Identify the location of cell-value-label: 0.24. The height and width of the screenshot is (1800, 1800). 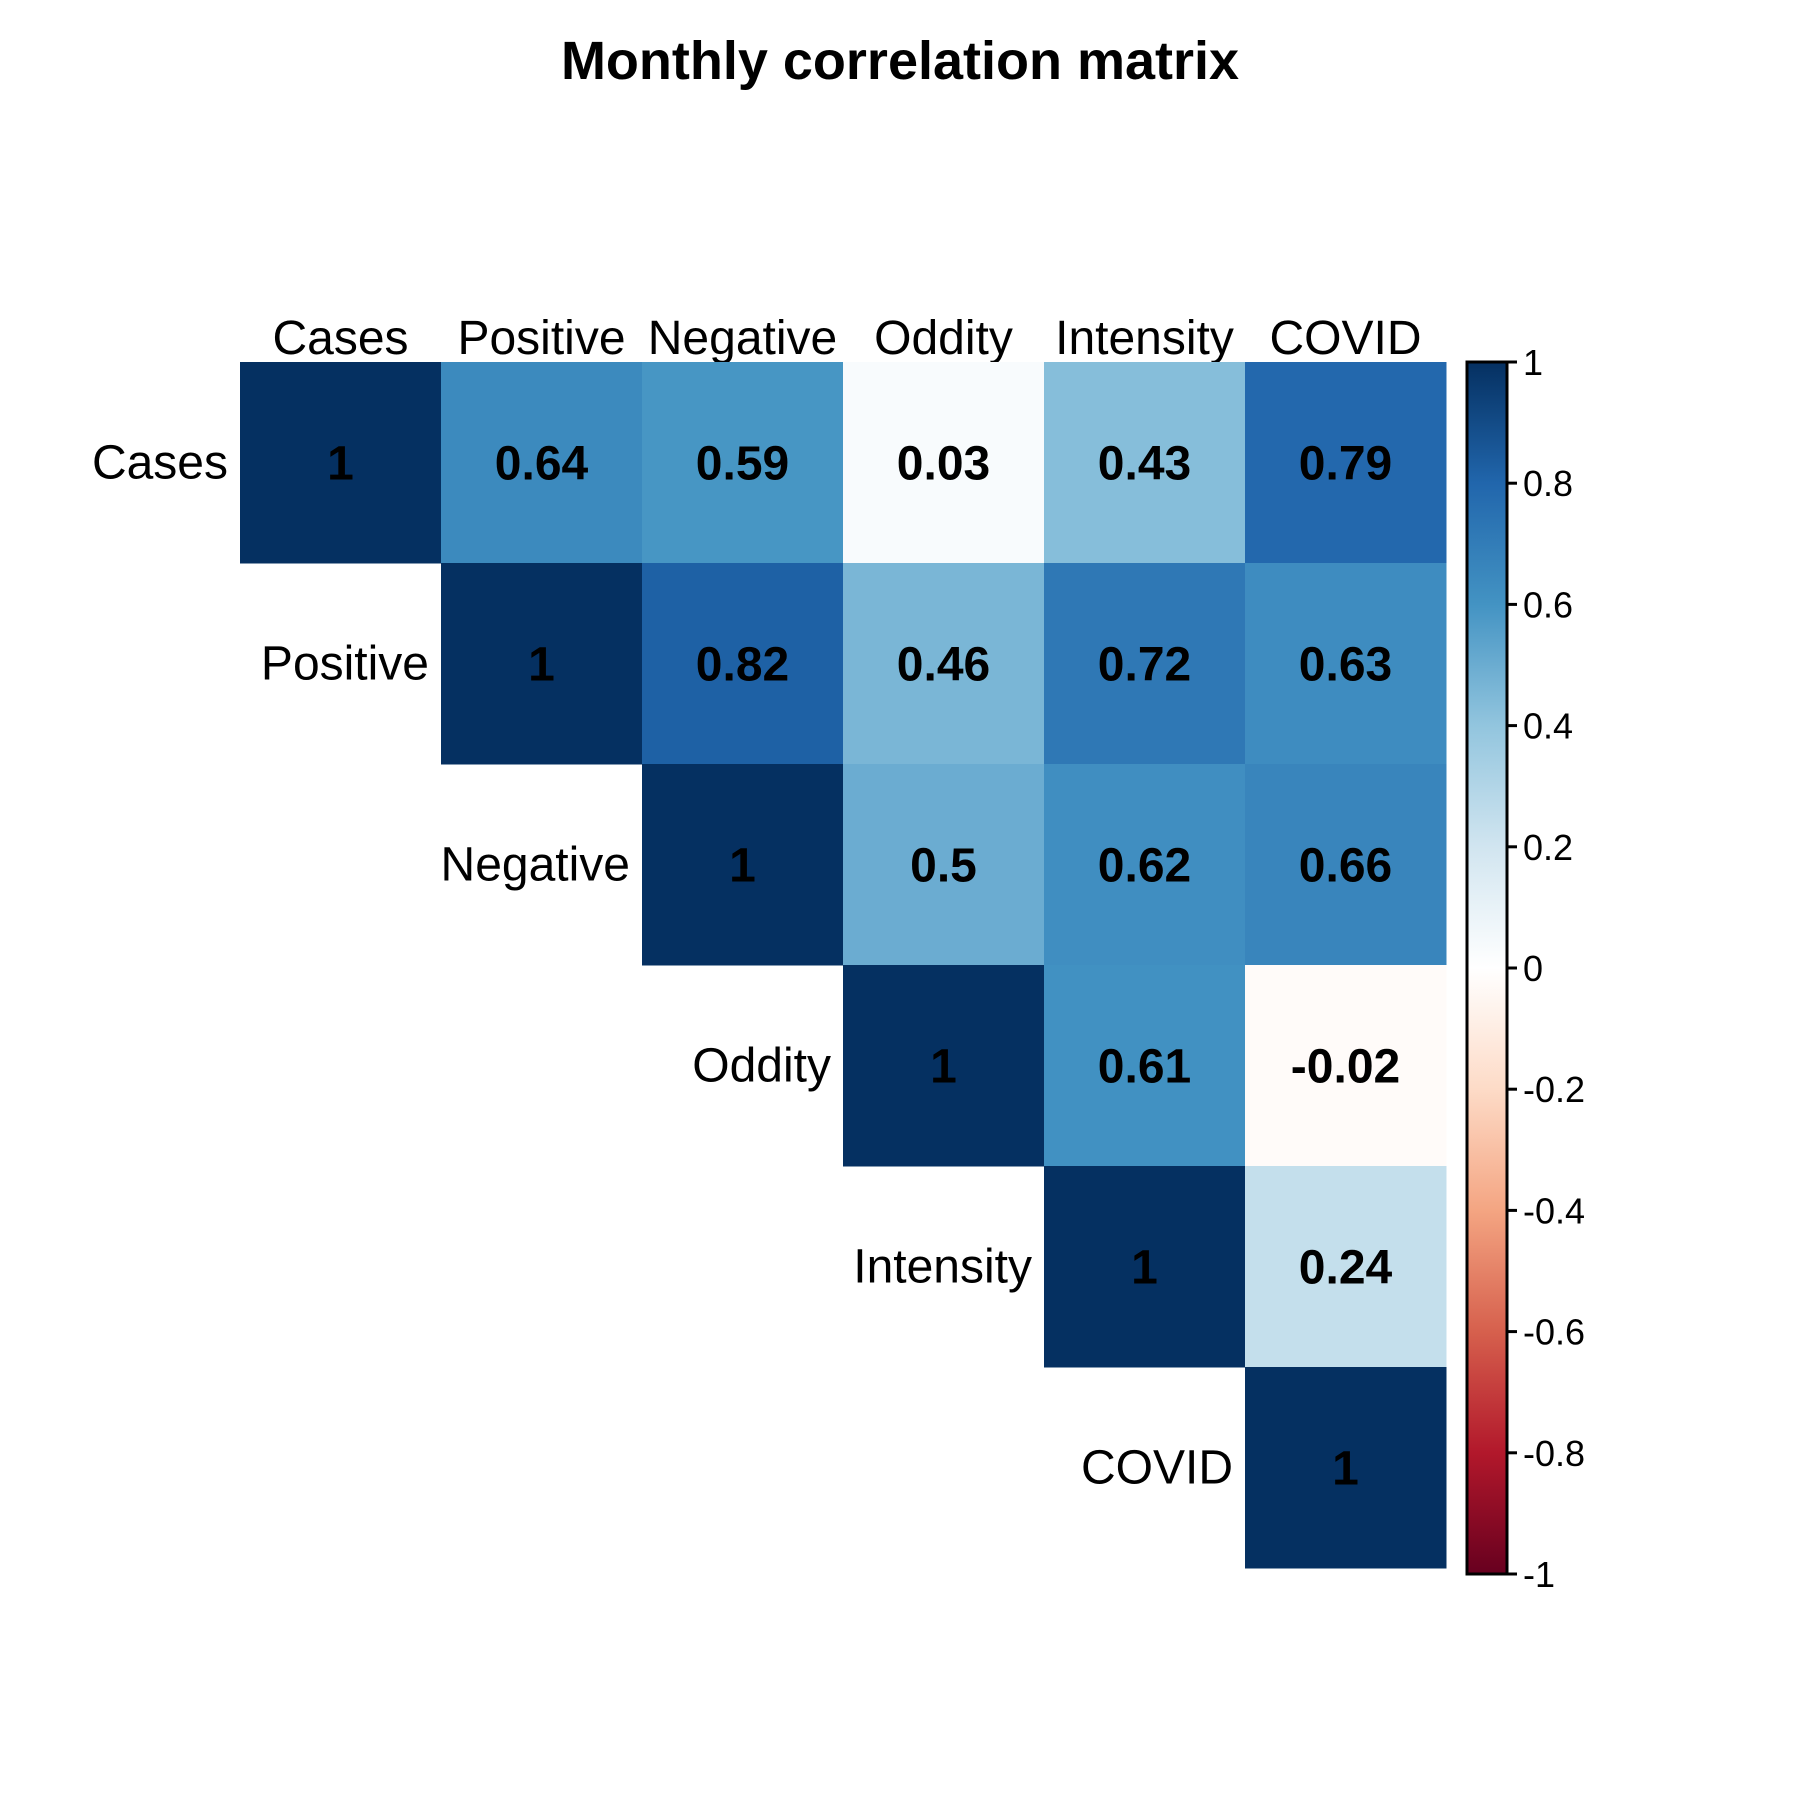
(1346, 1268).